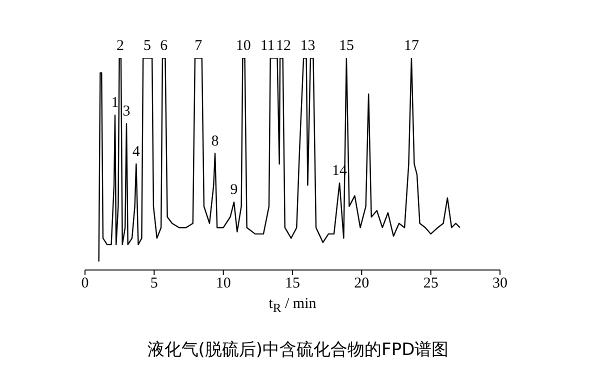 The image size is (596, 366). Describe the element at coordinates (164, 46) in the screenshot. I see `annotation: 6` at that location.